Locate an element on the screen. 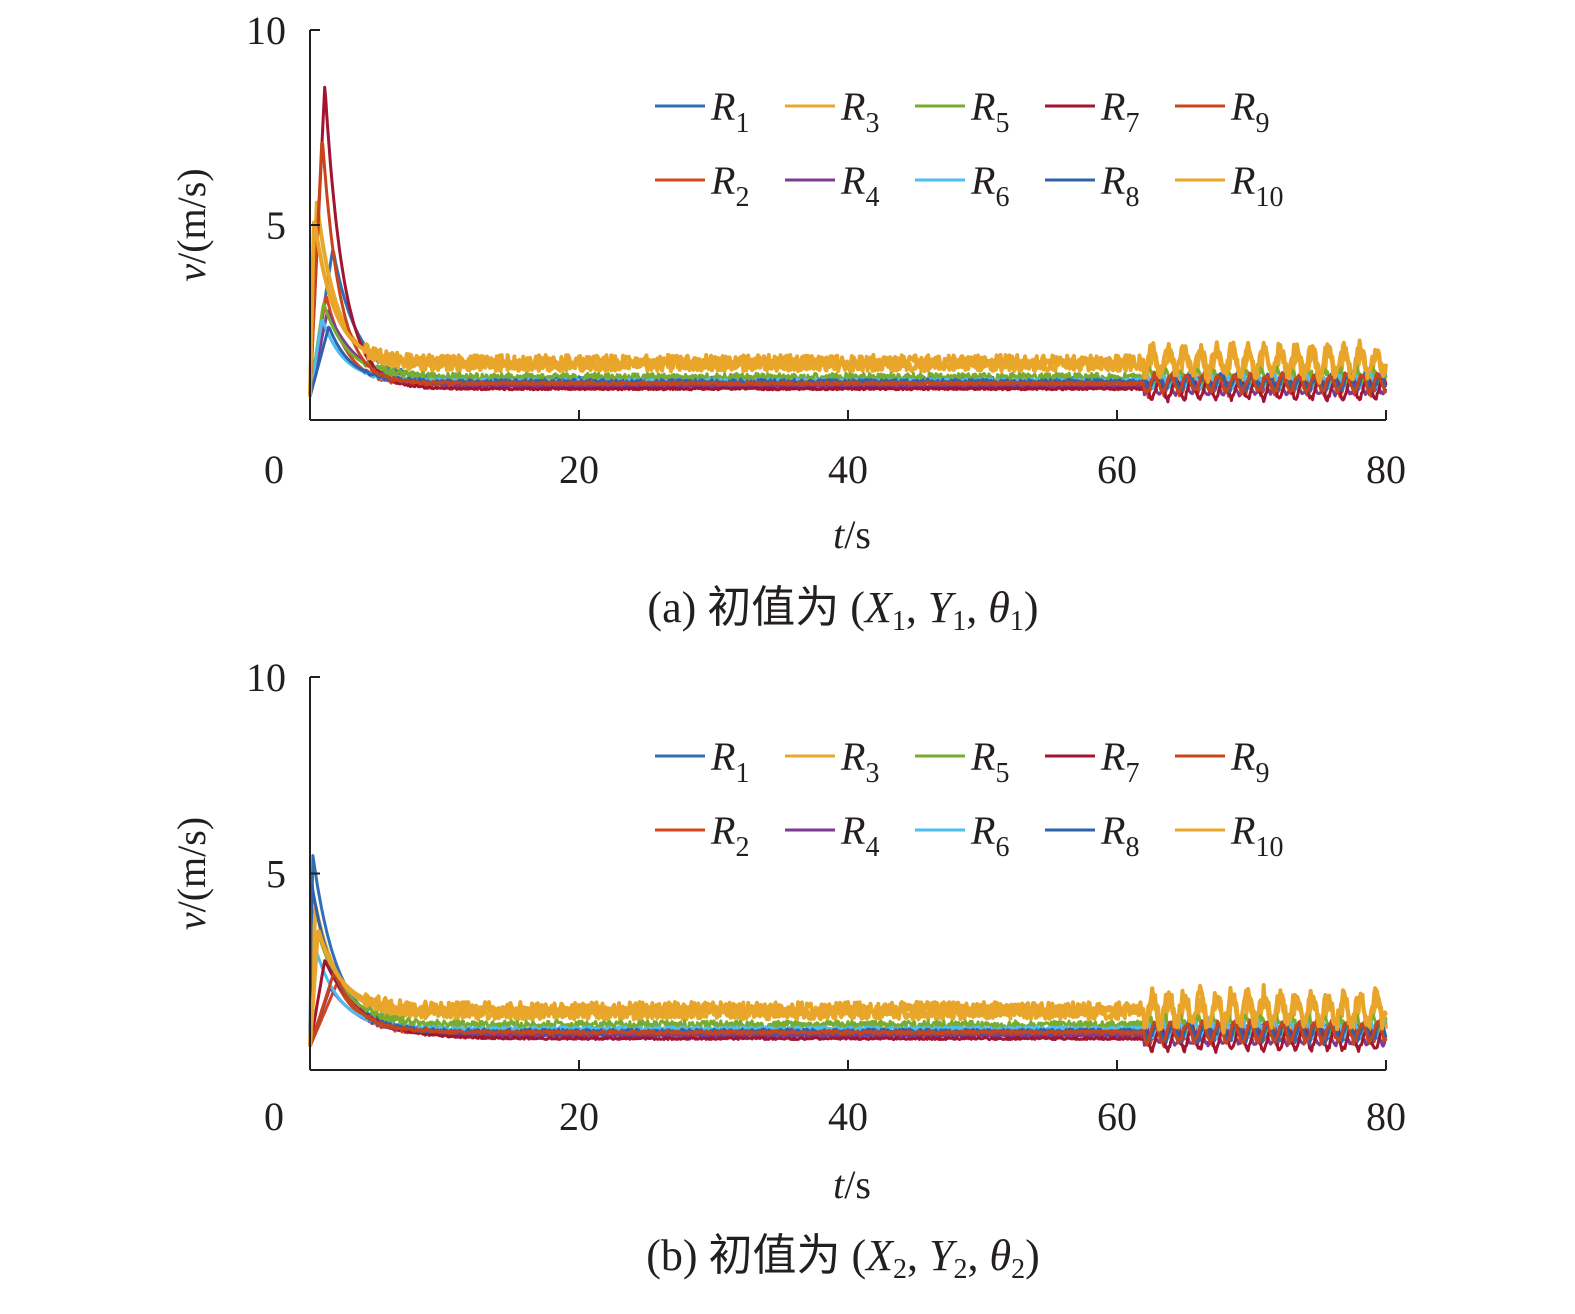  plot-area is located at coordinates (848, 954).